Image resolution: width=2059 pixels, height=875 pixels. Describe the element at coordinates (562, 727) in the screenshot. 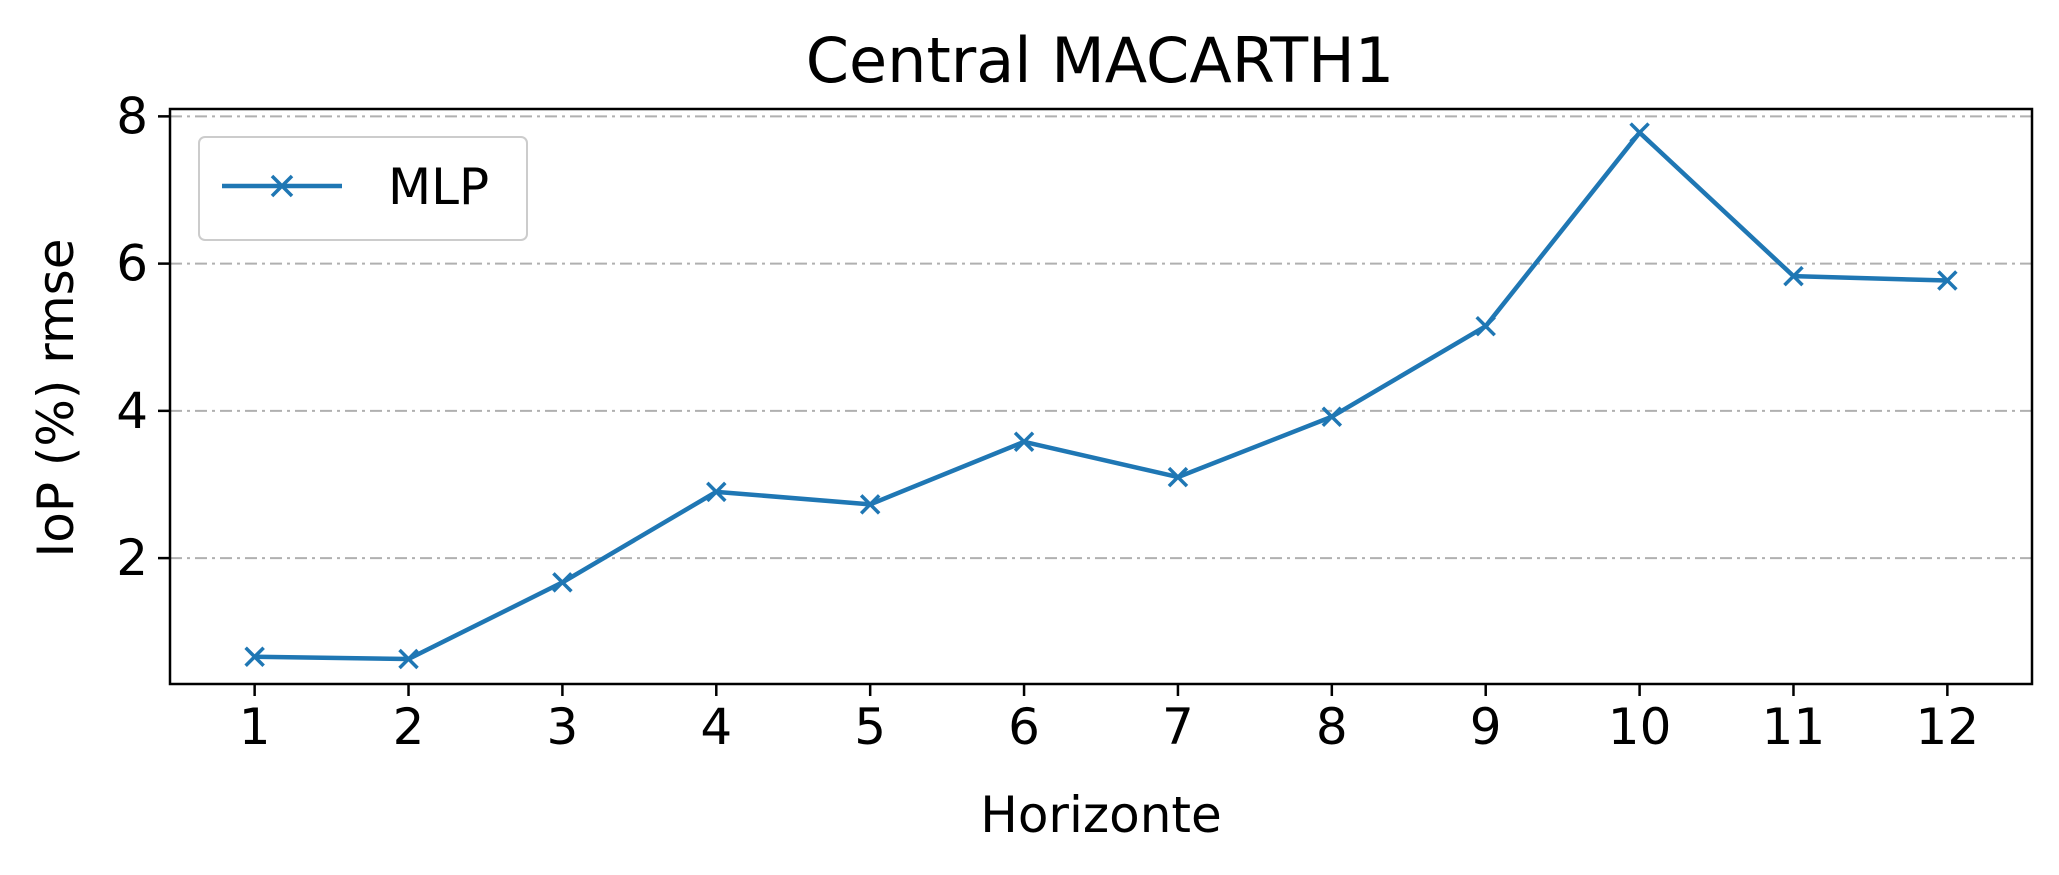

I see `x-tick-label: 3` at that location.